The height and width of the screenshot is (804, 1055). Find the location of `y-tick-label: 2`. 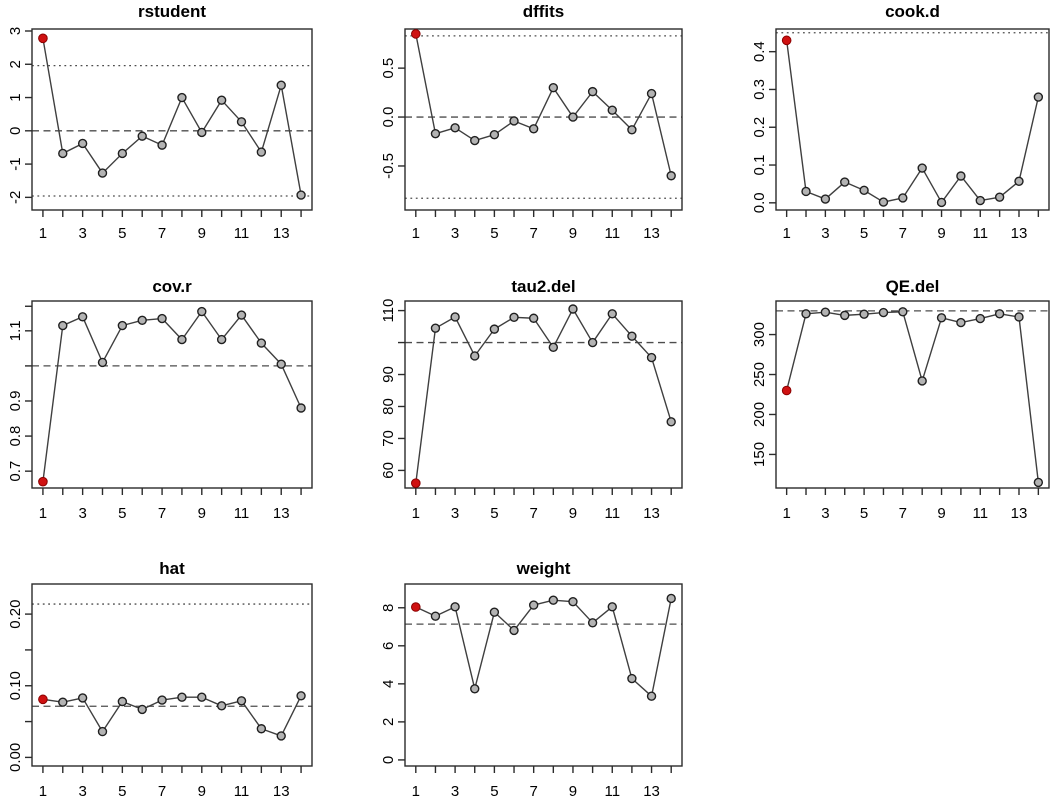

y-tick-label: 2 is located at coordinates (388, 722).